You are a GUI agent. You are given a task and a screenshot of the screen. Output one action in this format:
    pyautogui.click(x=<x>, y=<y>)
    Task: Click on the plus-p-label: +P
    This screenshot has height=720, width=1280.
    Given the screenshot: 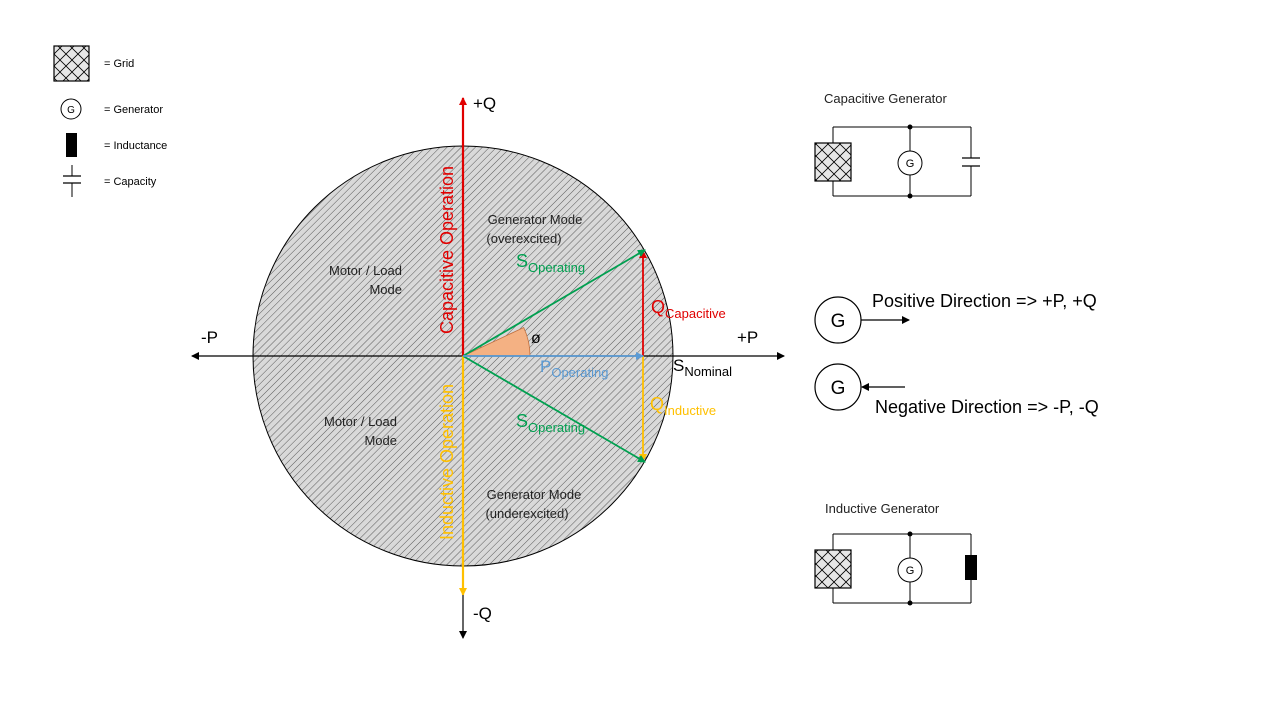 What is the action you would take?
    pyautogui.click(x=747, y=337)
    